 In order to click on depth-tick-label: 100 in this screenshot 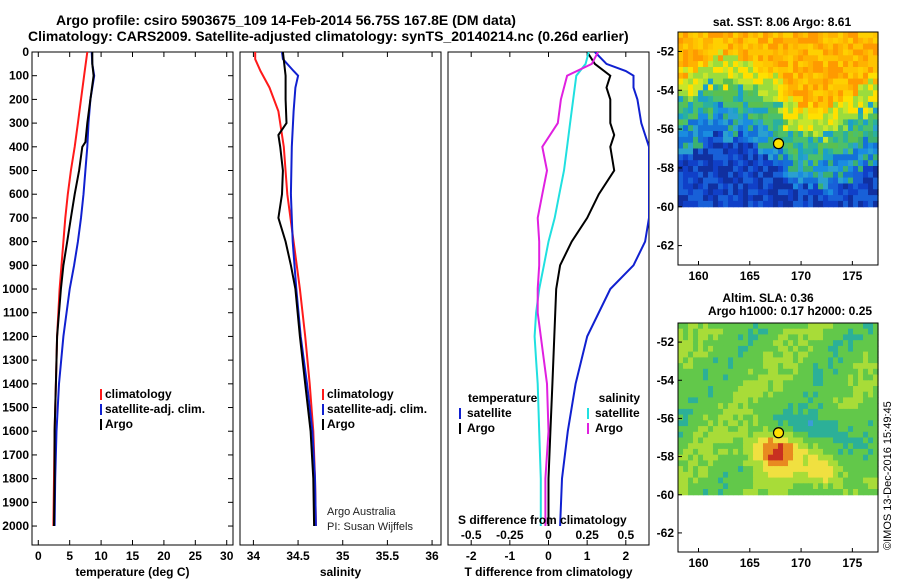, I will do `click(19, 76)`.